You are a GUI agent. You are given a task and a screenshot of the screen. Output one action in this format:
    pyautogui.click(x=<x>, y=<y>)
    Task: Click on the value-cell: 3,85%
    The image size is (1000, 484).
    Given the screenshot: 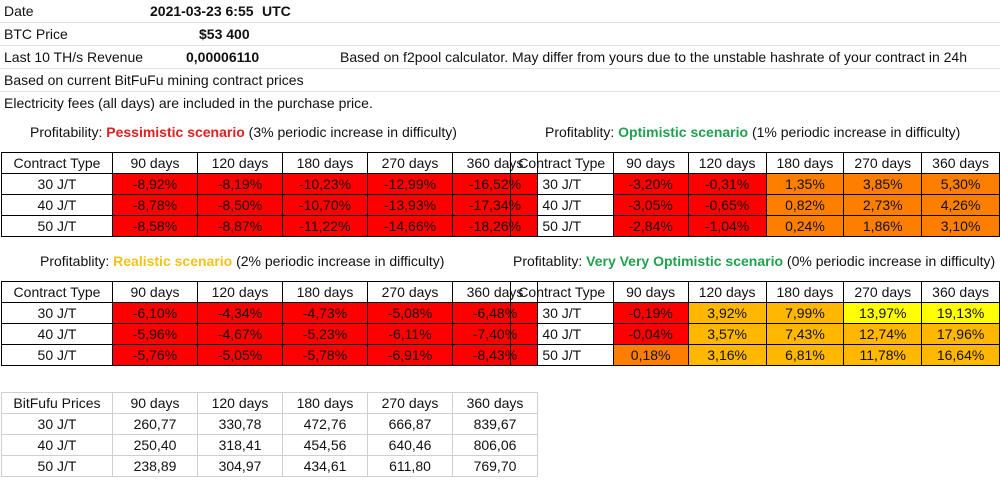 What is the action you would take?
    pyautogui.click(x=883, y=184)
    